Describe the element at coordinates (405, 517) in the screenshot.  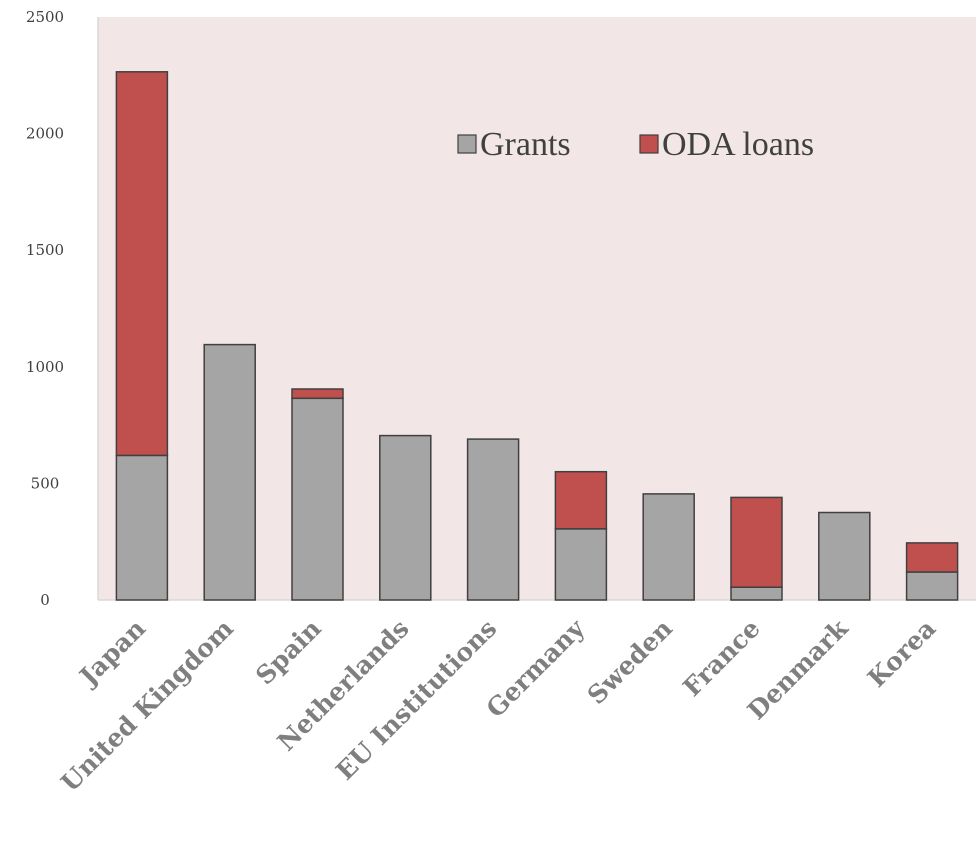
I see `bar-grants-netherlands` at that location.